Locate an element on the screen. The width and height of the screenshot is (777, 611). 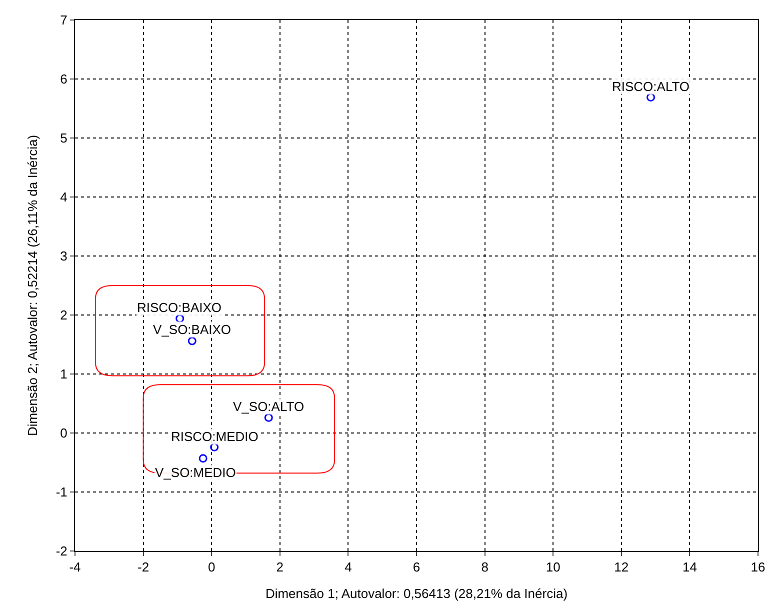
x-tick-label: 10 is located at coordinates (553, 567).